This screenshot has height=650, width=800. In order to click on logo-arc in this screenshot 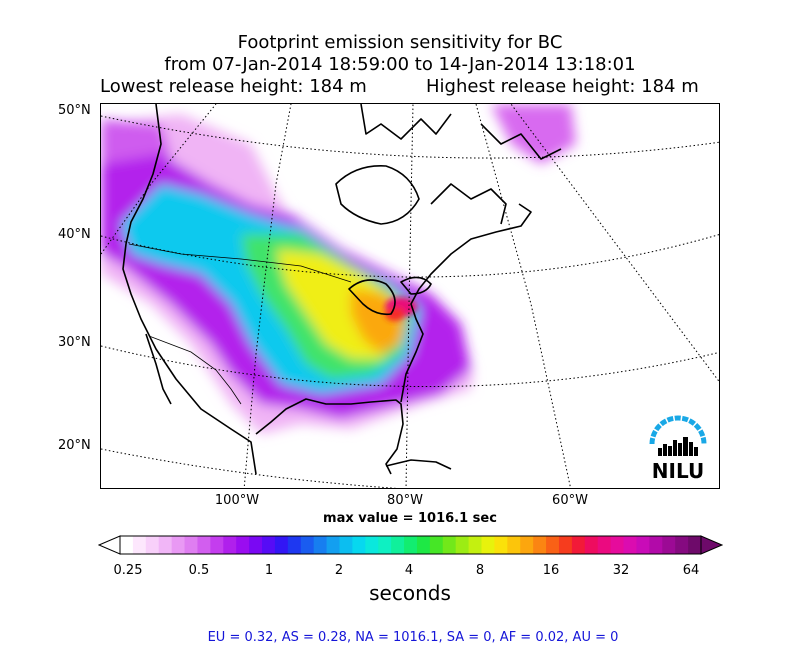, I will do `click(678, 430)`.